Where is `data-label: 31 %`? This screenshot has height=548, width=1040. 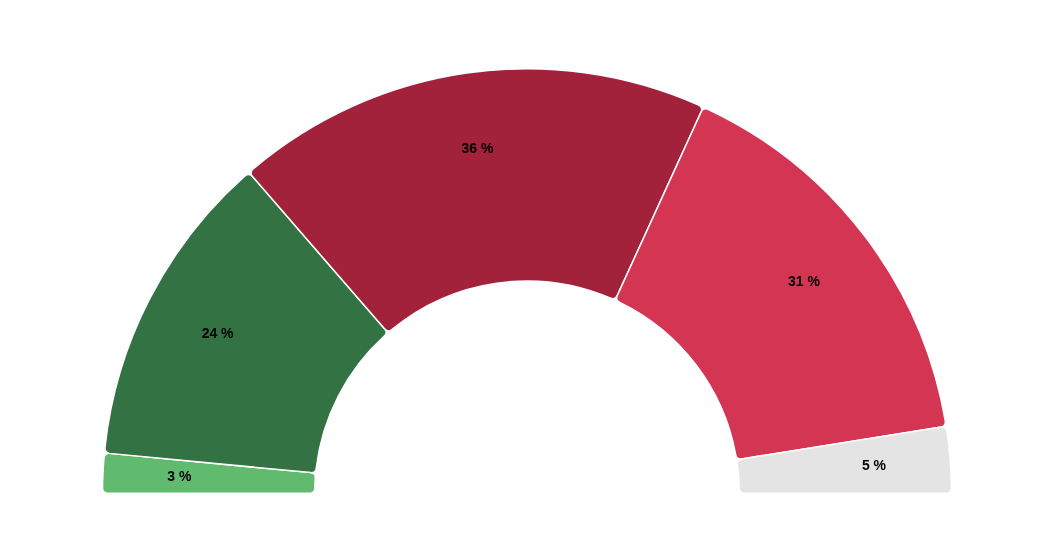 data-label: 31 % is located at coordinates (804, 281).